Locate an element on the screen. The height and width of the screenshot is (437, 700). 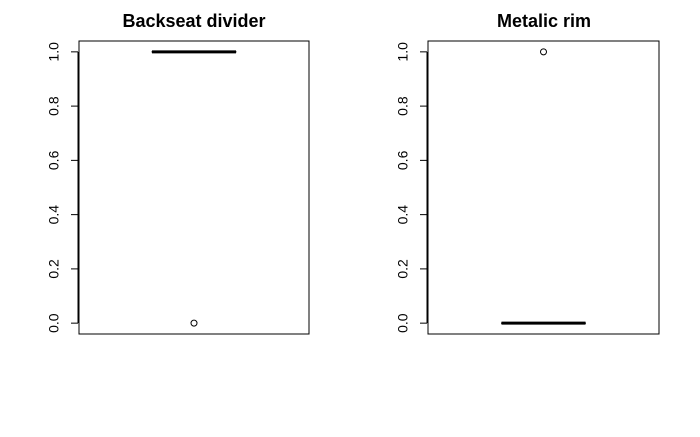
chart-title: Backseat divider is located at coordinates (193, 21).